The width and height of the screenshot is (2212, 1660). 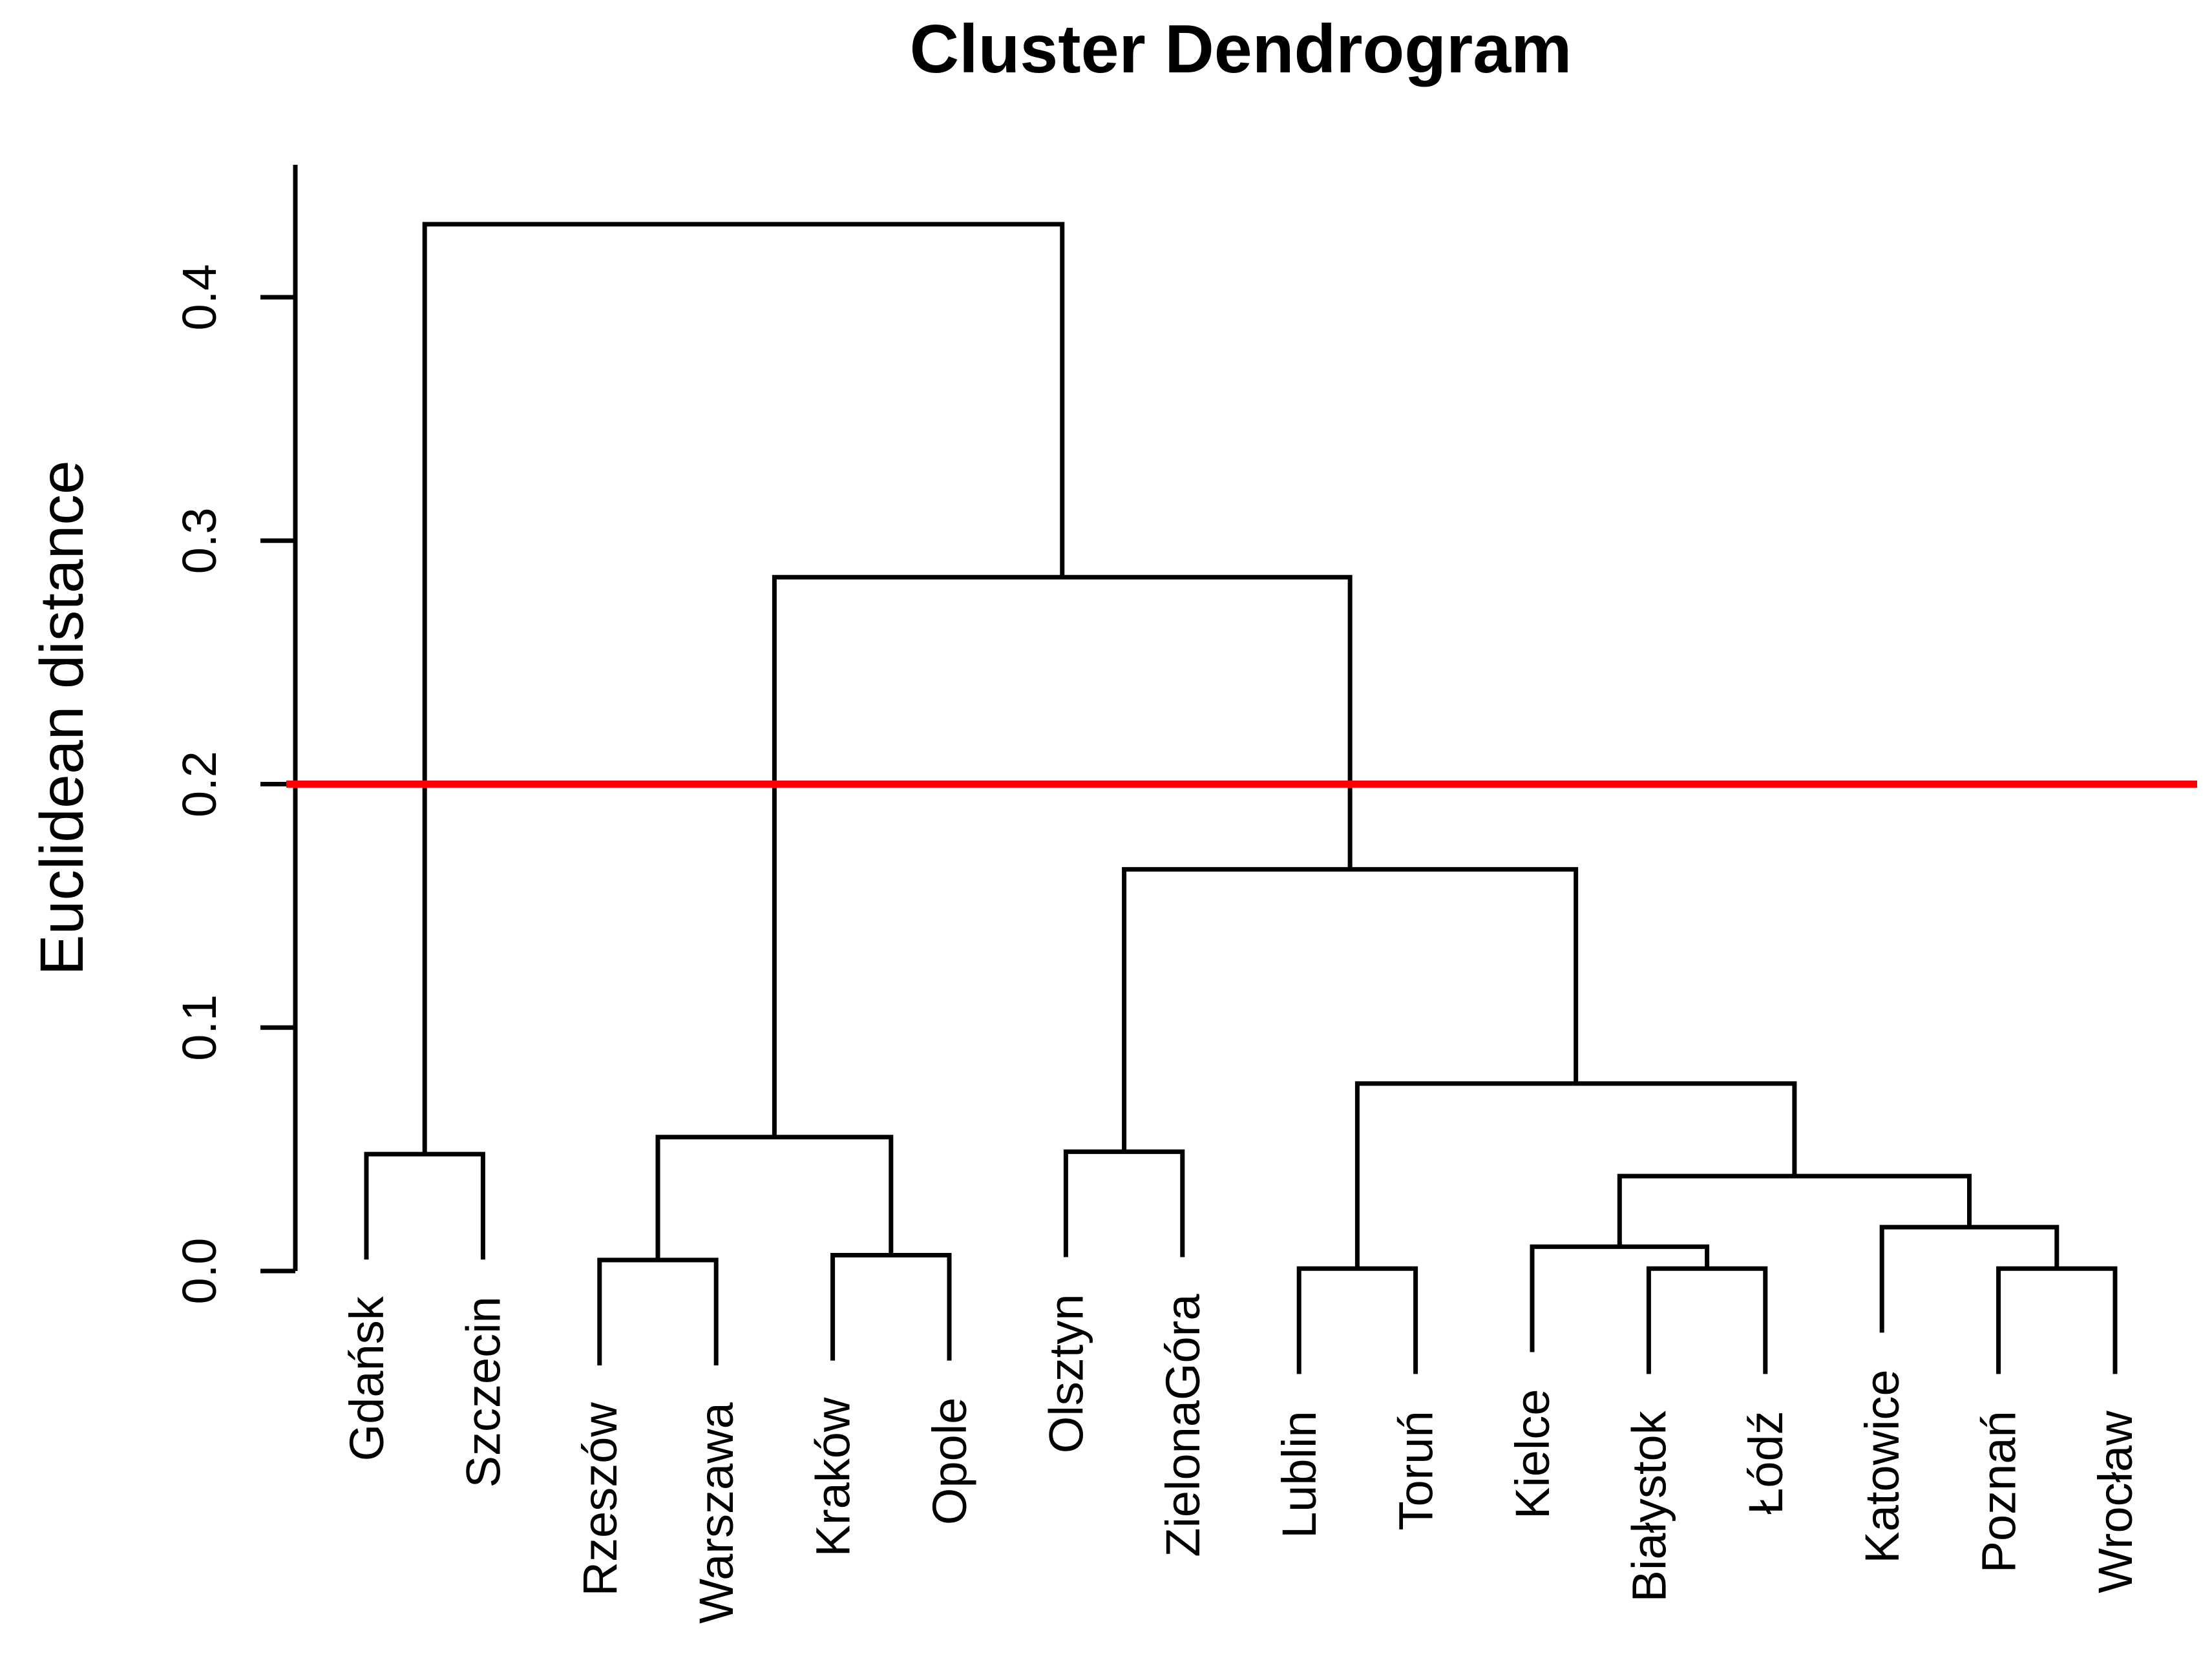 I want to click on leaf-label: Warszawa, so click(x=716, y=1512).